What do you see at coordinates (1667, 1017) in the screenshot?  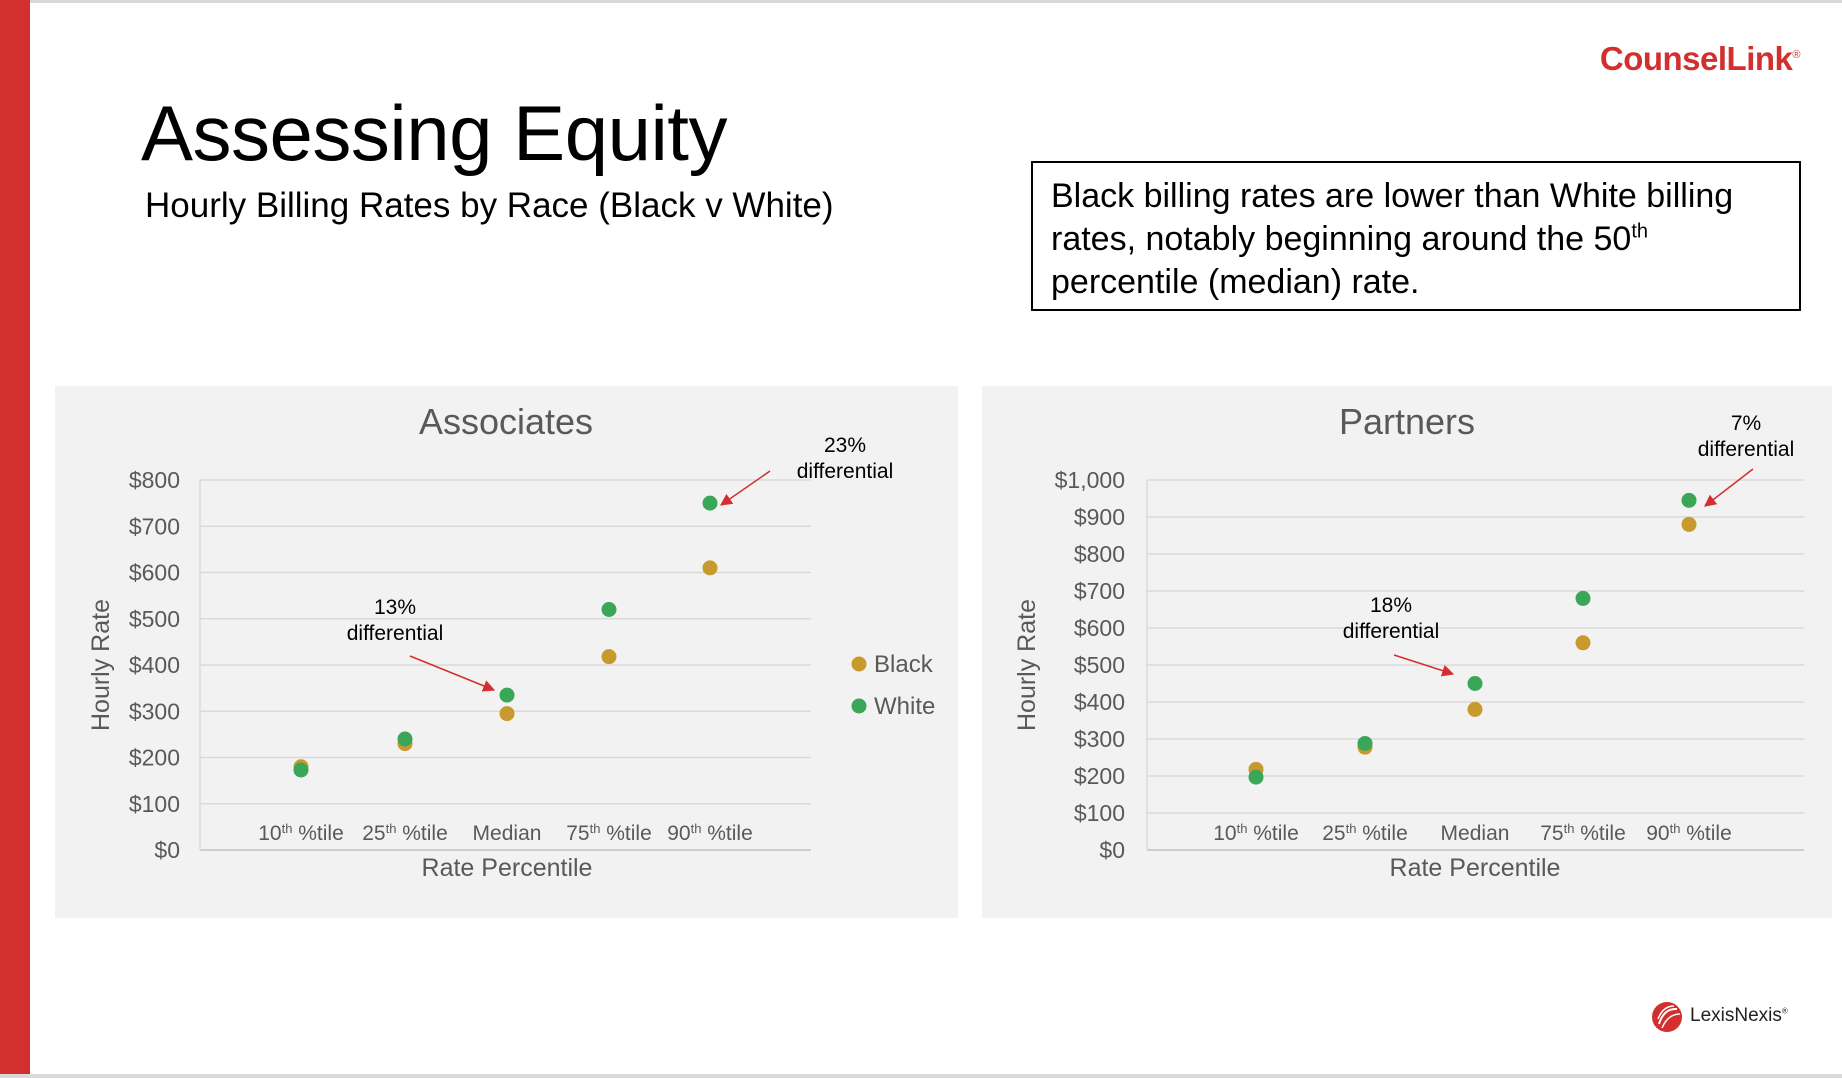 I see `lexisnexis-emblem-icon` at bounding box center [1667, 1017].